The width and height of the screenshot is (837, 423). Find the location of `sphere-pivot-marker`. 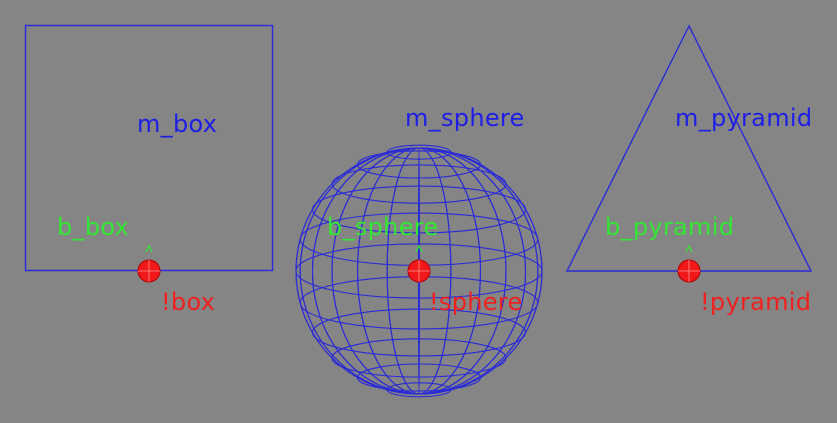

sphere-pivot-marker is located at coordinates (419, 271).